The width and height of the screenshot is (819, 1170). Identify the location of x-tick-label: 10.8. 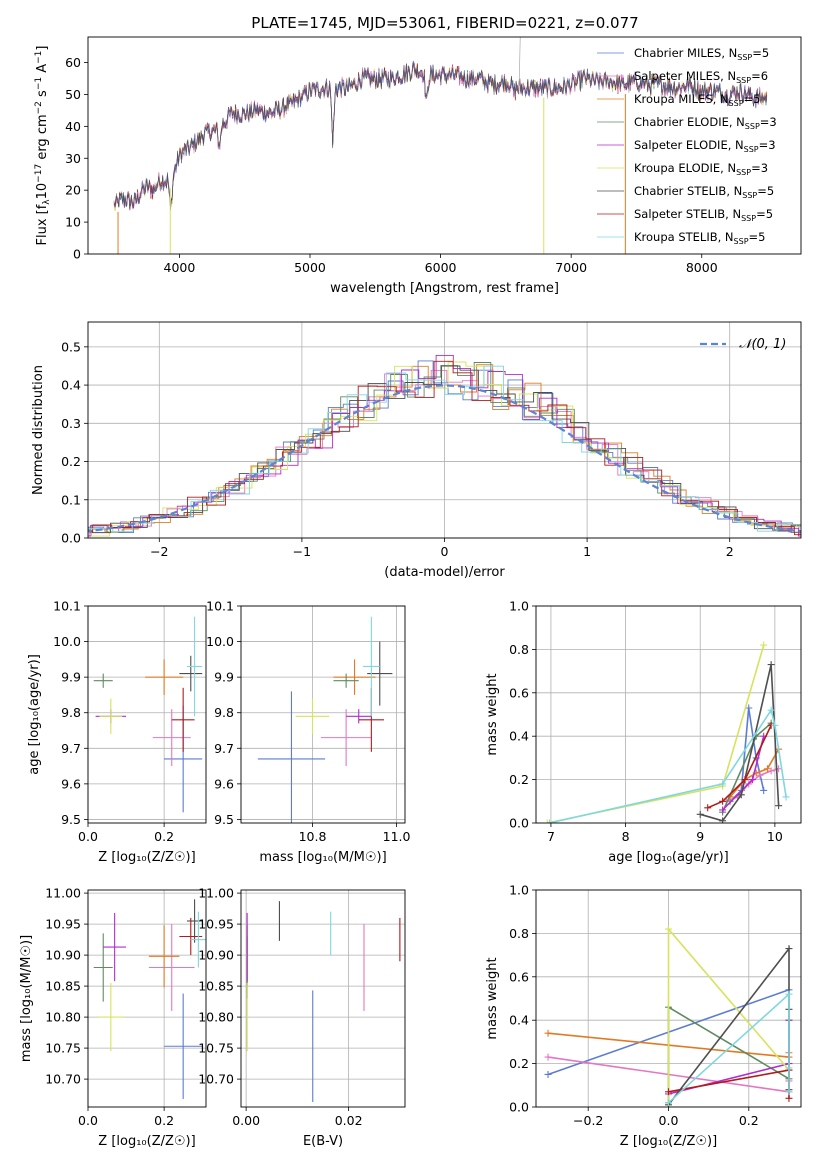
(313, 836).